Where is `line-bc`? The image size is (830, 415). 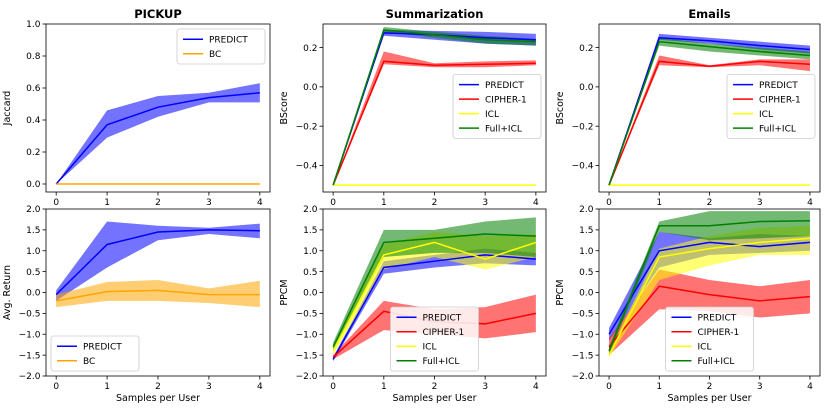
line-bc is located at coordinates (158, 295).